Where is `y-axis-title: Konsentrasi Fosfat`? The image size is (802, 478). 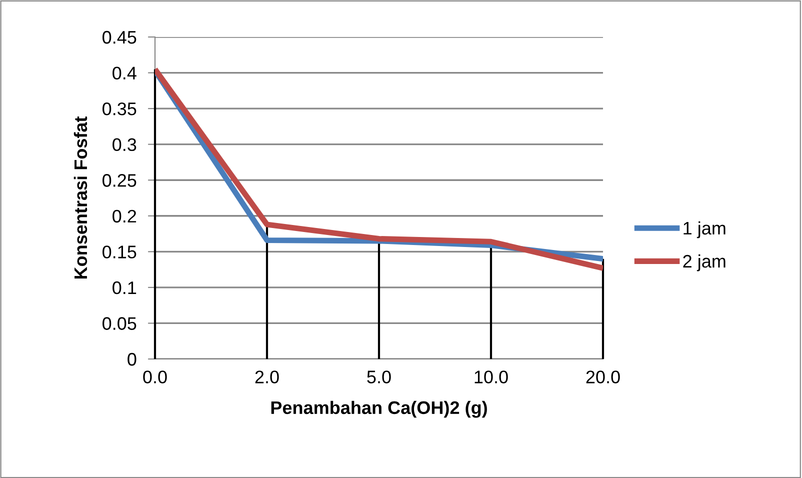 y-axis-title: Konsentrasi Fosfat is located at coordinates (81, 197).